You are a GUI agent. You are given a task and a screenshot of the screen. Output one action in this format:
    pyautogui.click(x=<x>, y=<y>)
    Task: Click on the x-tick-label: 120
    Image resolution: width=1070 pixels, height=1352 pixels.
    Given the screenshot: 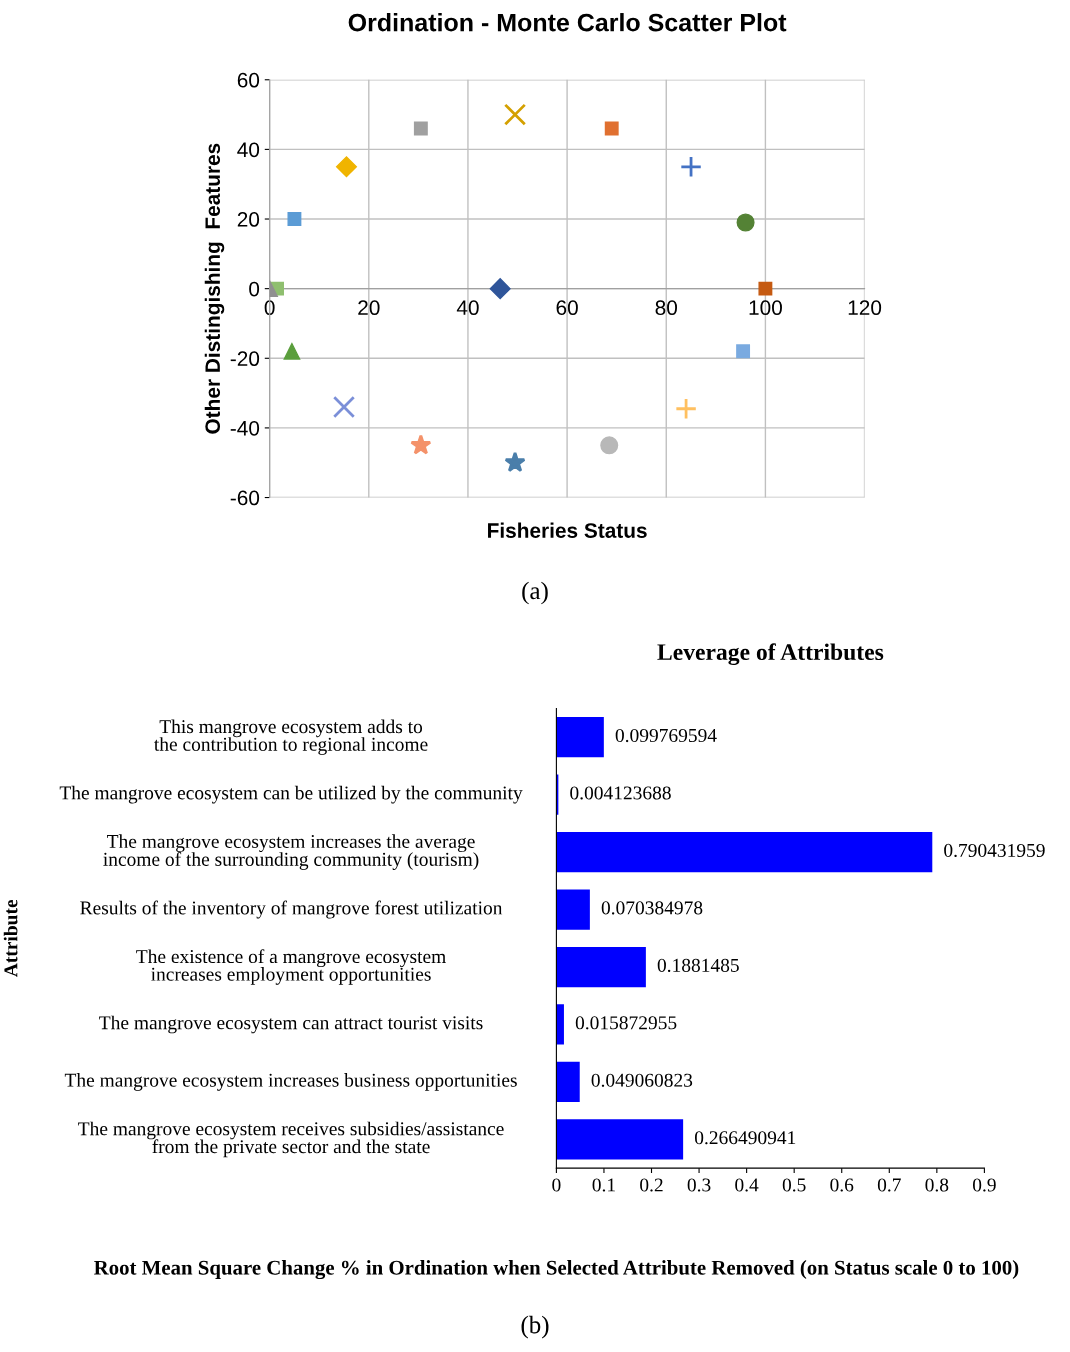 What is the action you would take?
    pyautogui.click(x=865, y=308)
    